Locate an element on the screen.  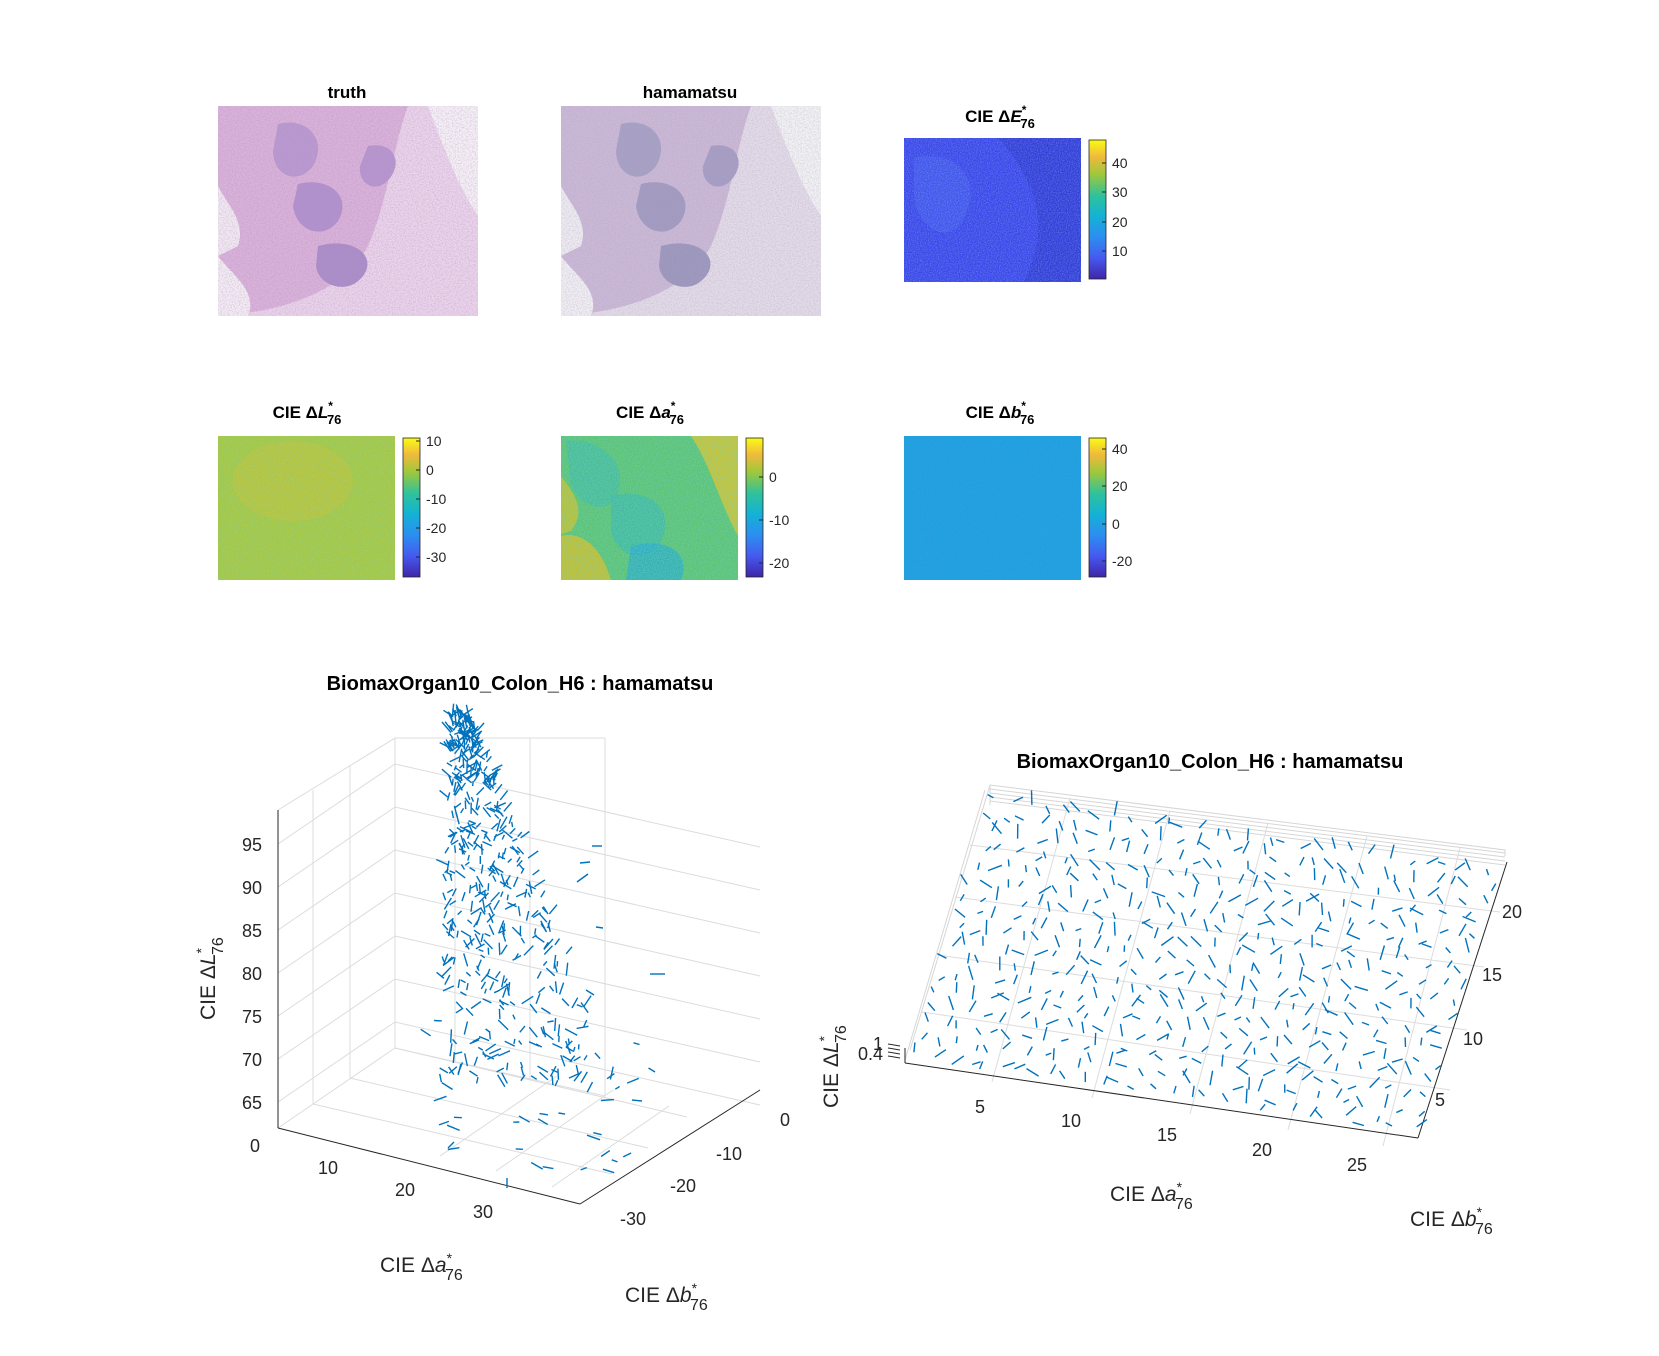
svg-text: 30 is located at coordinates (1120, 192).